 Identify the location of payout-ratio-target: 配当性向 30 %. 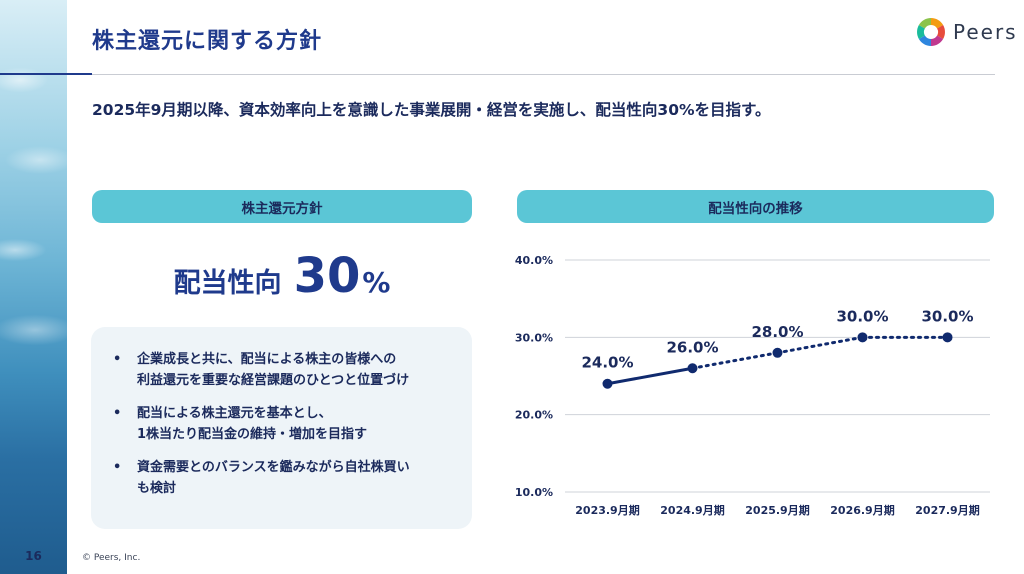
(282, 276).